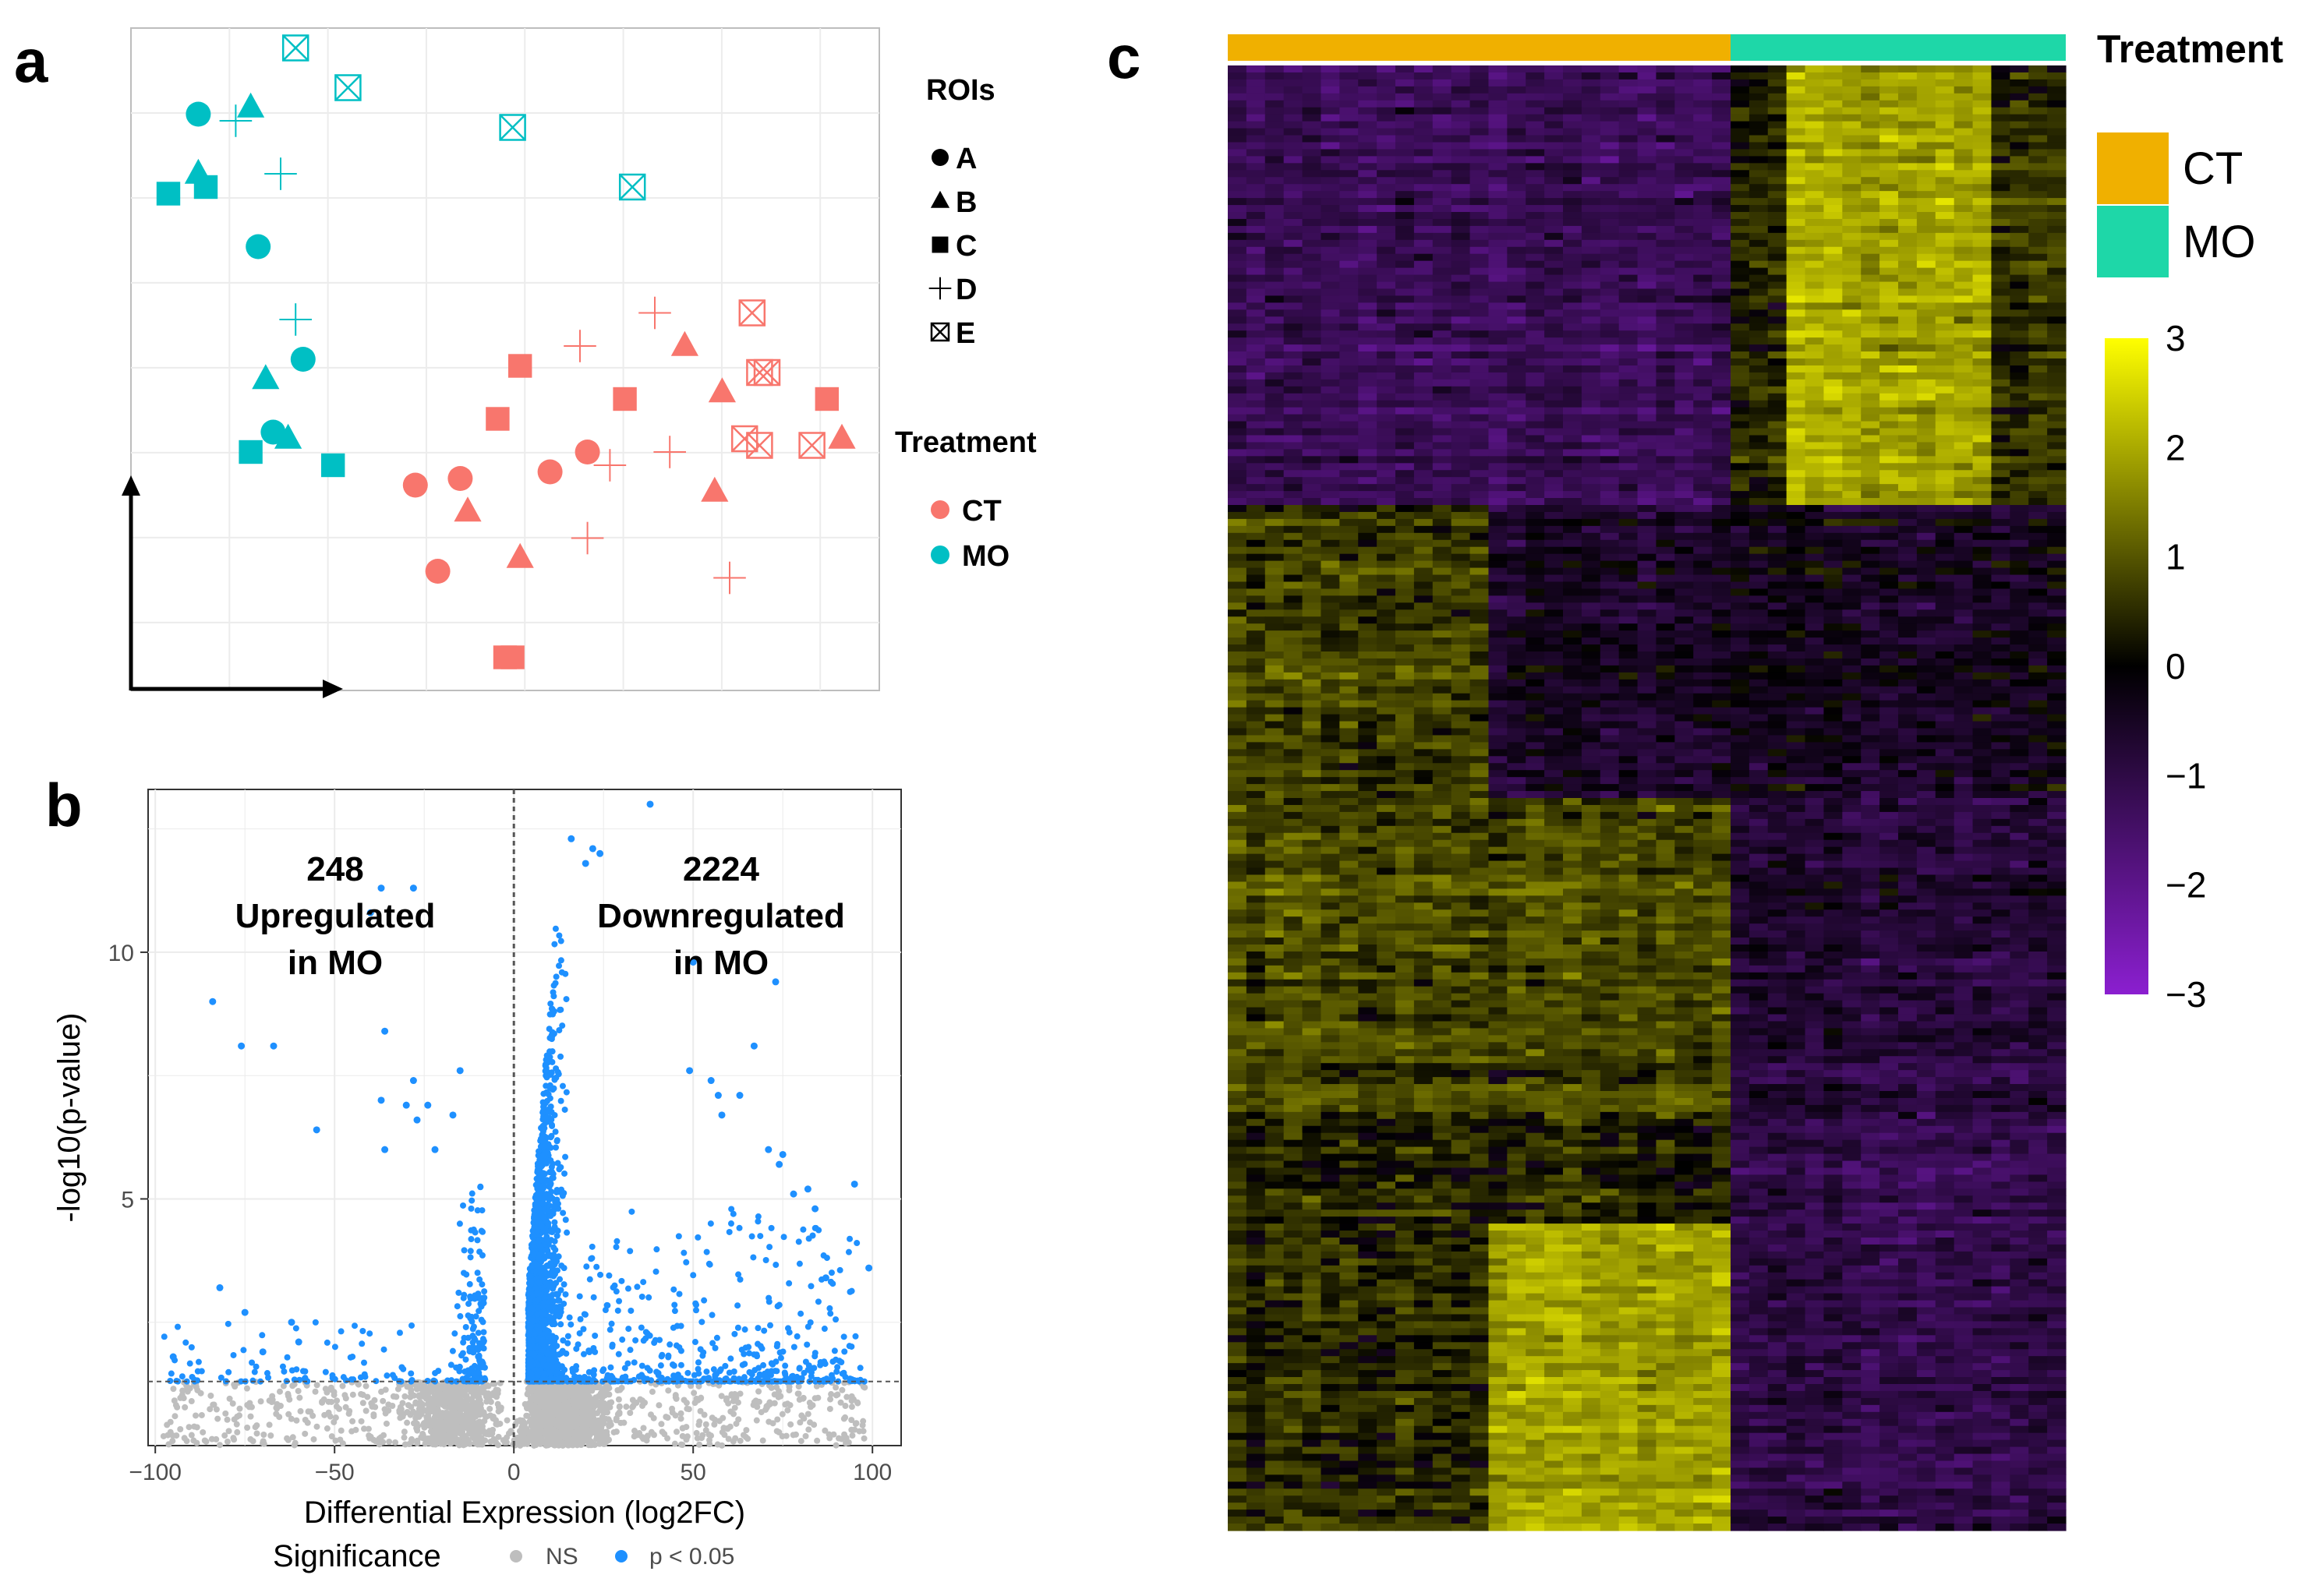 This screenshot has width=2316, height=1596. Describe the element at coordinates (232, 586) in the screenshot. I see `pca-axis-arrows` at that location.